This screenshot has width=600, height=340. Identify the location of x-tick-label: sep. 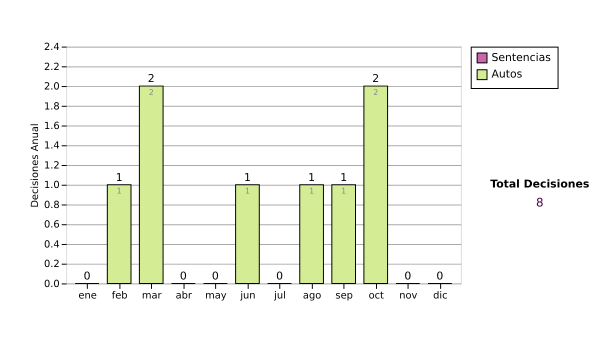
(344, 296).